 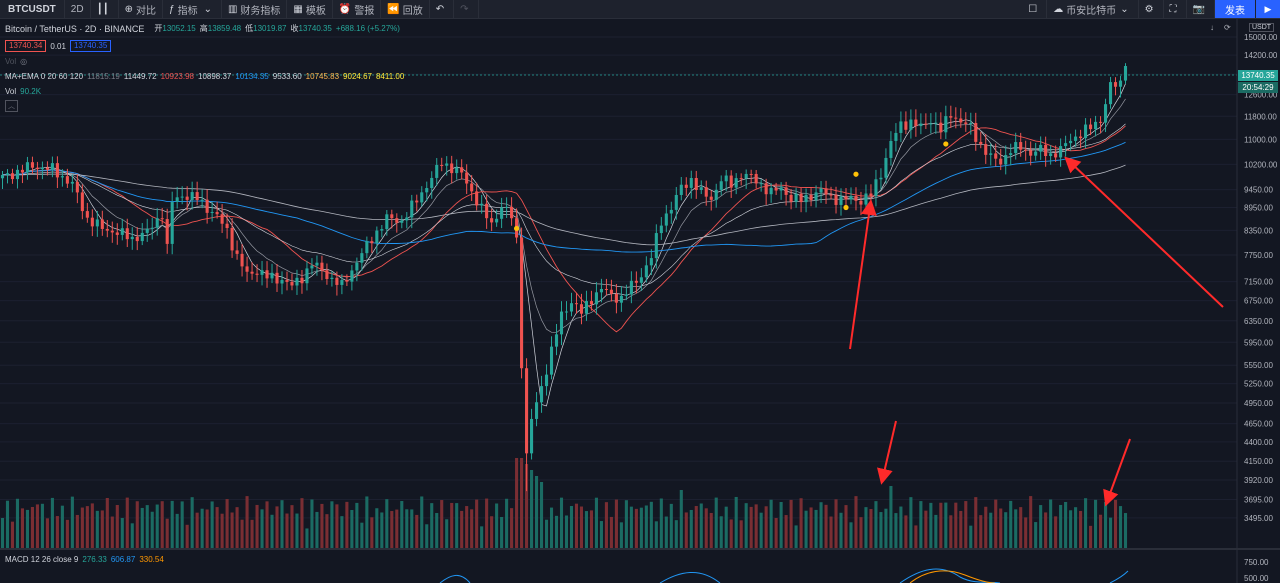 What do you see at coordinates (357, 9) in the screenshot?
I see `alert-button: ⏰ 警报` at bounding box center [357, 9].